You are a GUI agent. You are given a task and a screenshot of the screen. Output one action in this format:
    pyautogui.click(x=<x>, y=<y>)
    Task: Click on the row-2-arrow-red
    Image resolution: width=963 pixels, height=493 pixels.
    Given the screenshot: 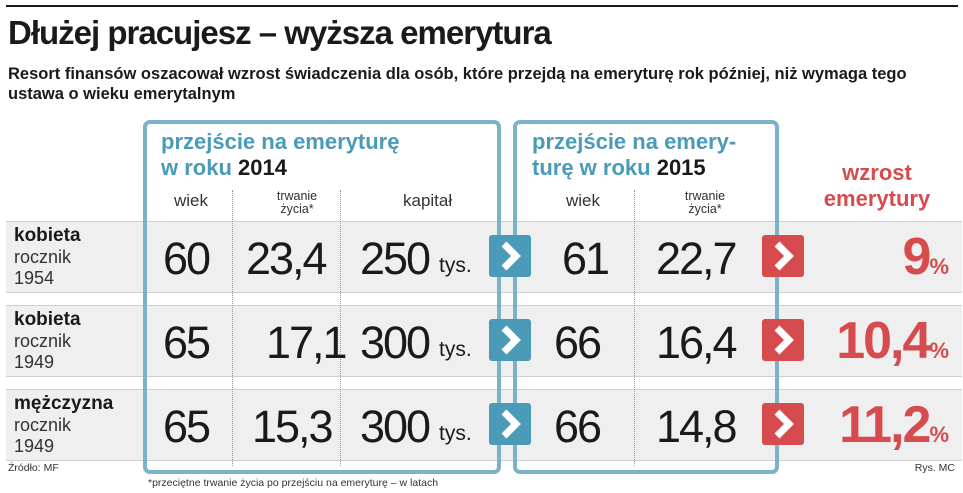 What is the action you would take?
    pyautogui.click(x=783, y=340)
    